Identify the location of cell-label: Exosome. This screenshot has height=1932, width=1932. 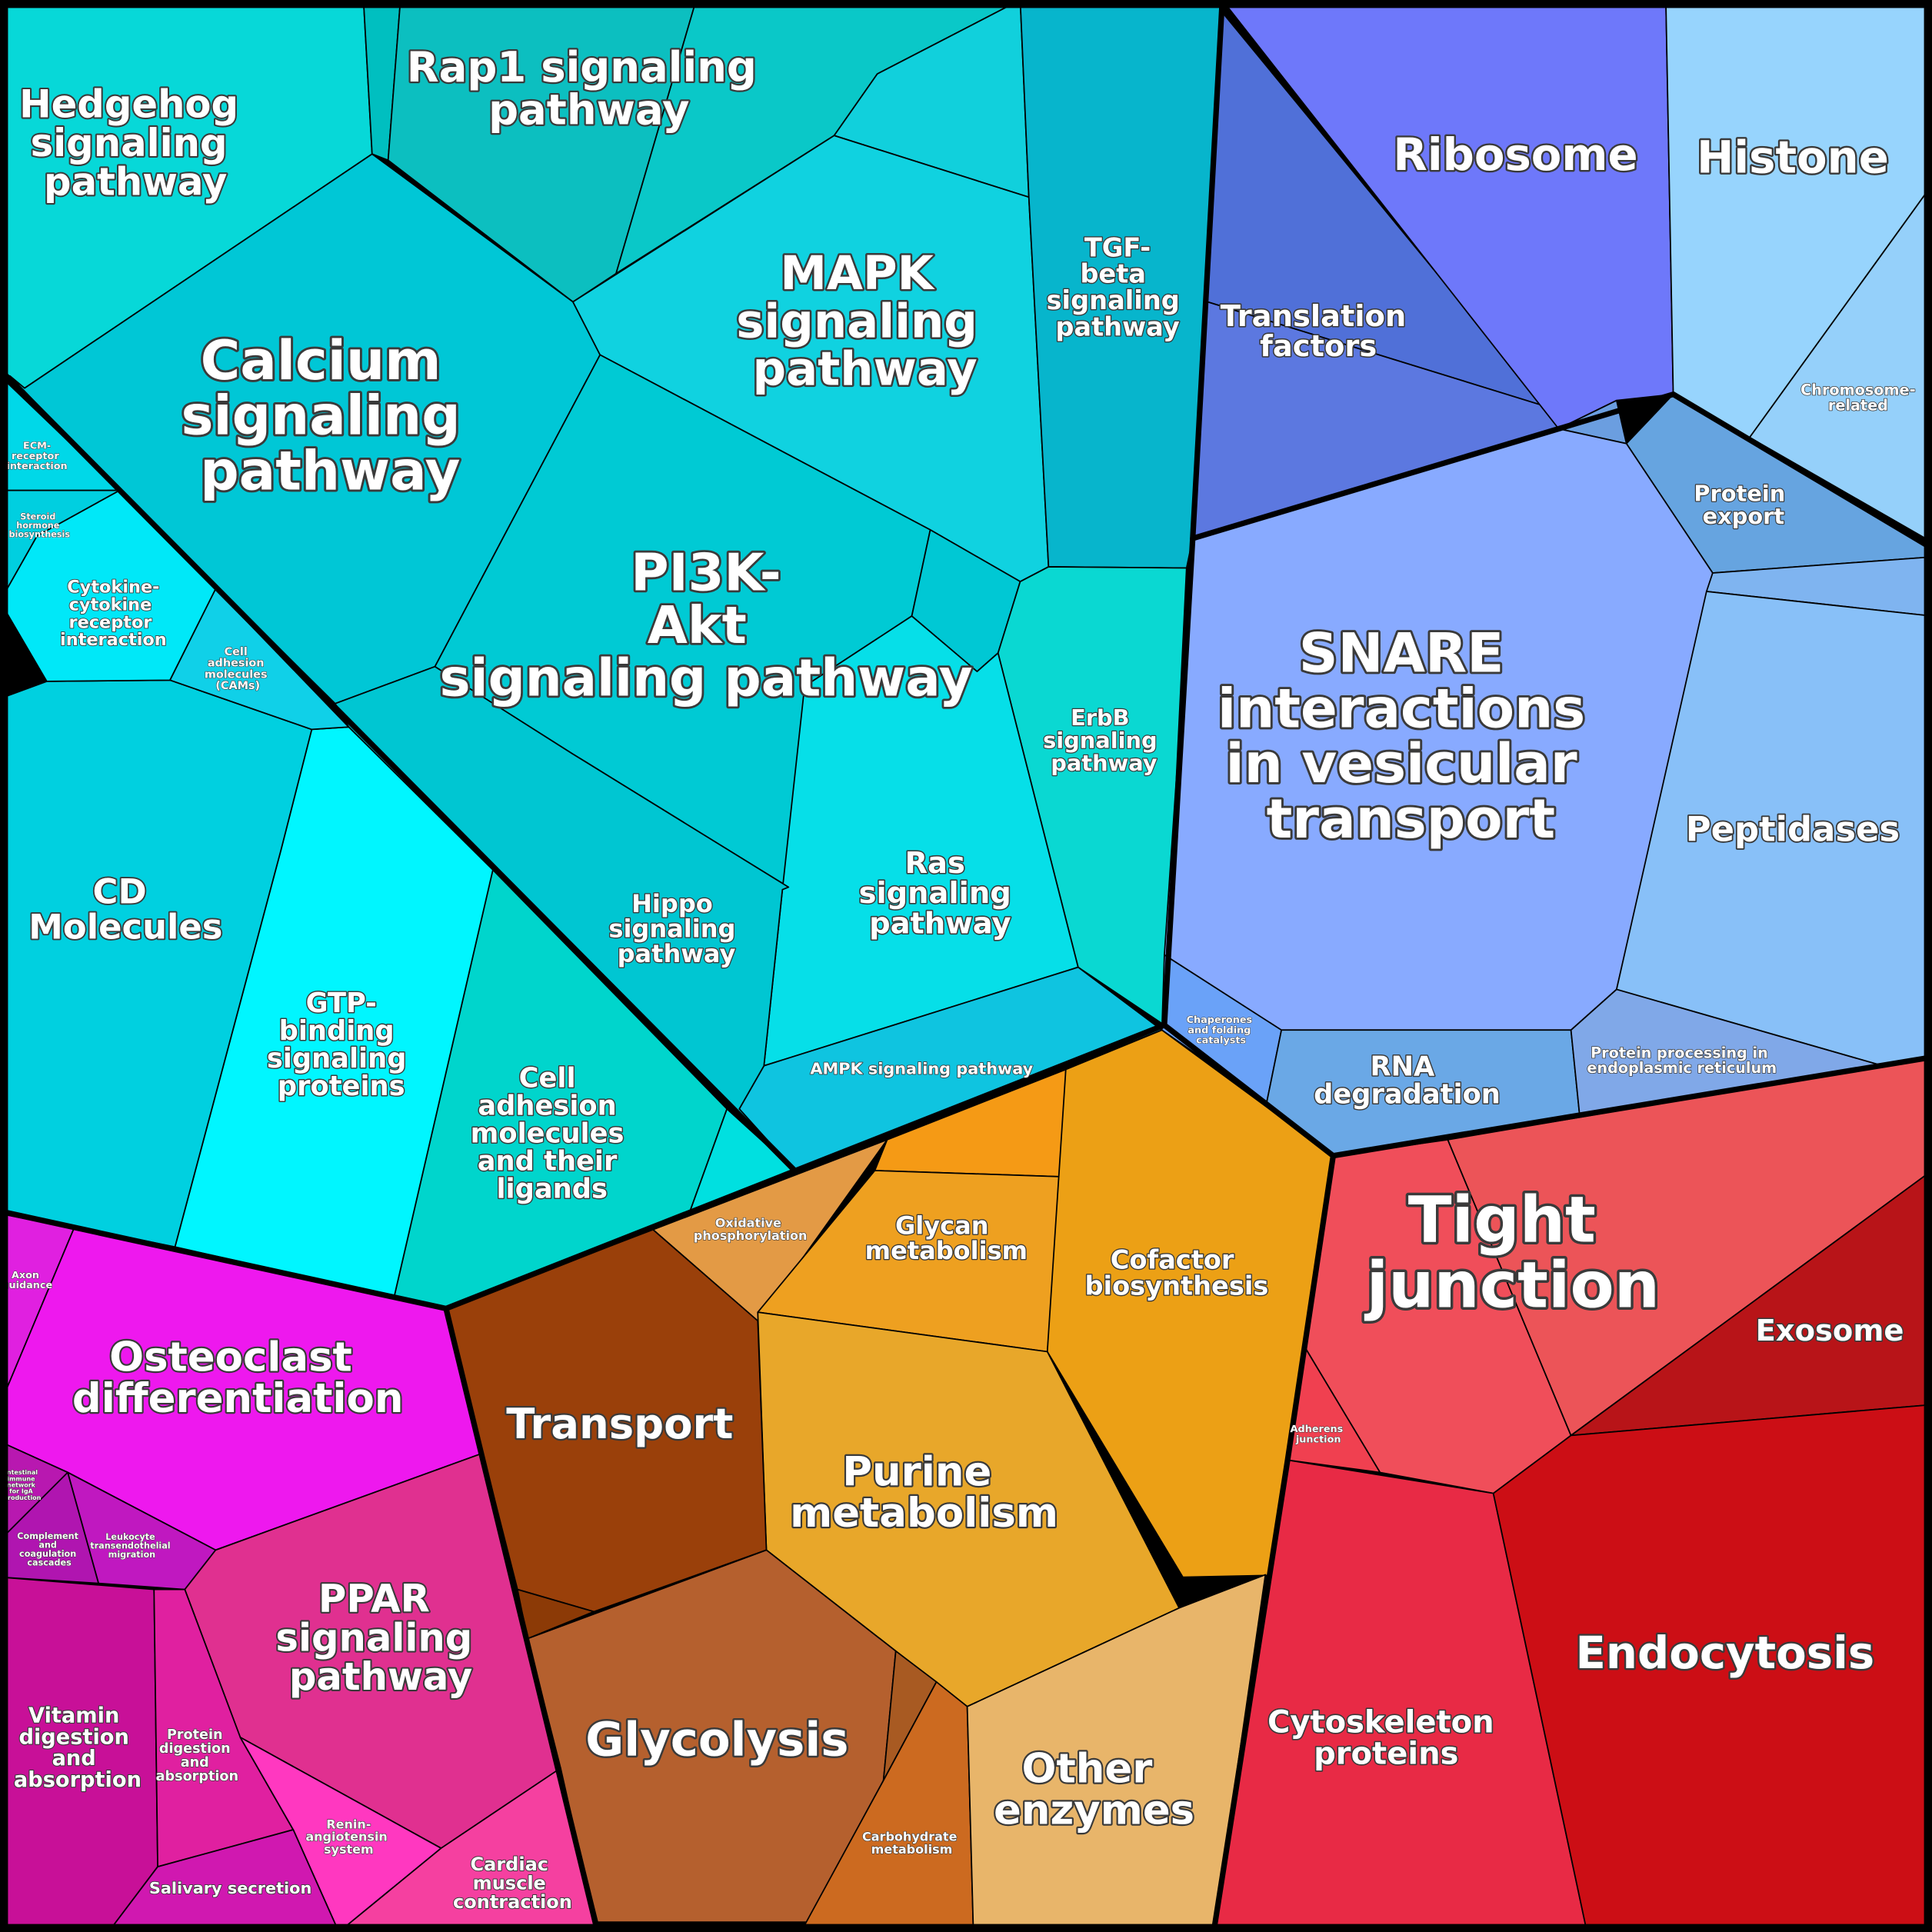
(1830, 1330).